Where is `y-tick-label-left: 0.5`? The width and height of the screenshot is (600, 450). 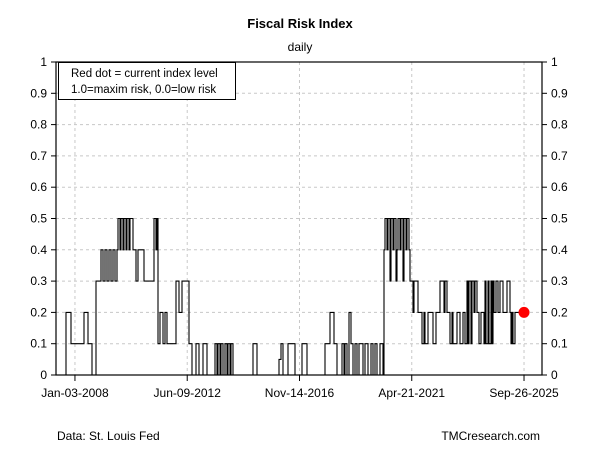
y-tick-label-left: 0.5 is located at coordinates (38, 219).